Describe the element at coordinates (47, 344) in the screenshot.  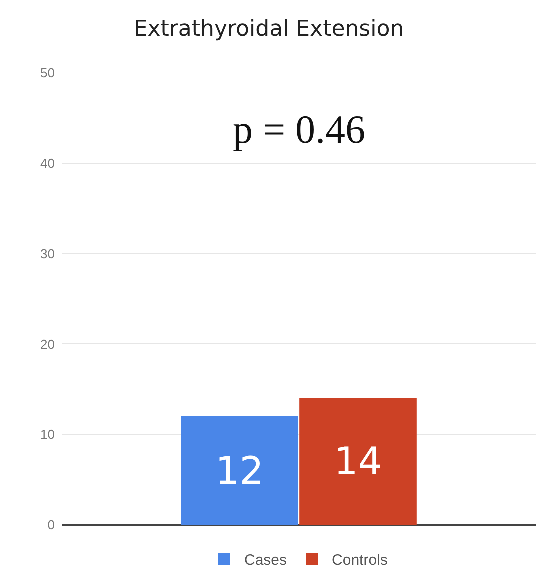
I see `y-tick-label: 20` at that location.